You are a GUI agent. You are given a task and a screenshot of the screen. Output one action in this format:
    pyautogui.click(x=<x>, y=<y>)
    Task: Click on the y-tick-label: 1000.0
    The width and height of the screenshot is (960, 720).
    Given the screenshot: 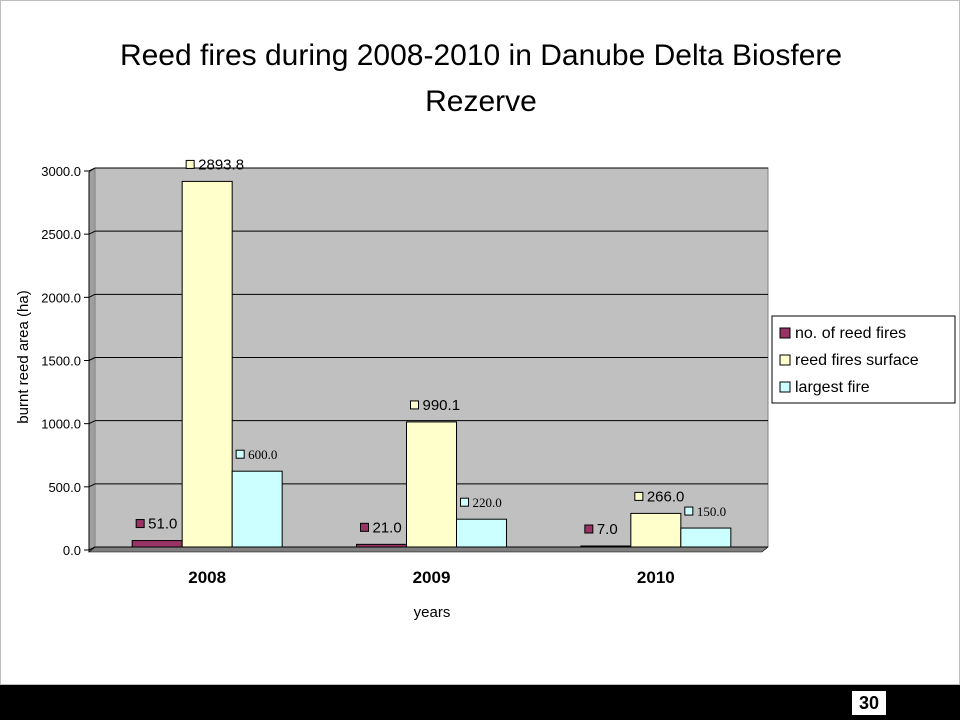 What is the action you would take?
    pyautogui.click(x=61, y=424)
    